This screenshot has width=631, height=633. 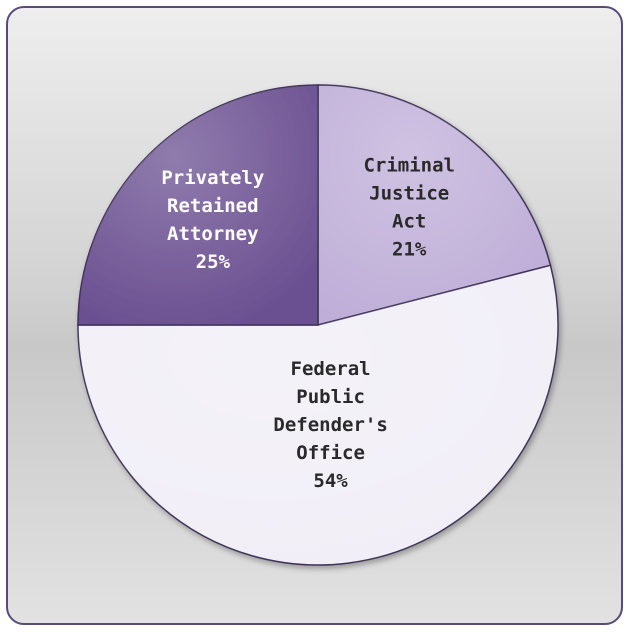 I want to click on pie-slice-label-line: Defender's, so click(x=330, y=425).